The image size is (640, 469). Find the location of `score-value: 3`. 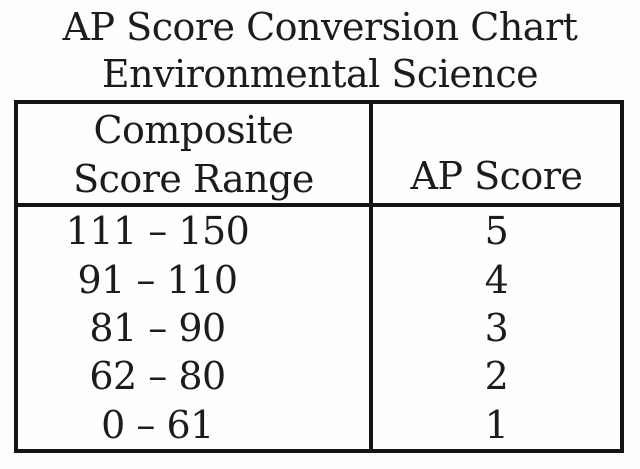

score-value: 3 is located at coordinates (496, 327).